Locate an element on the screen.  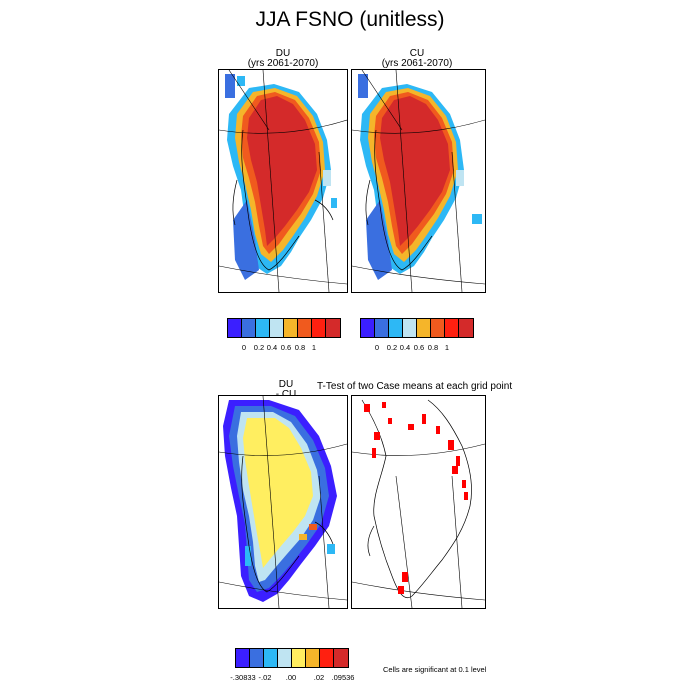
diff-map is located at coordinates (283, 502).